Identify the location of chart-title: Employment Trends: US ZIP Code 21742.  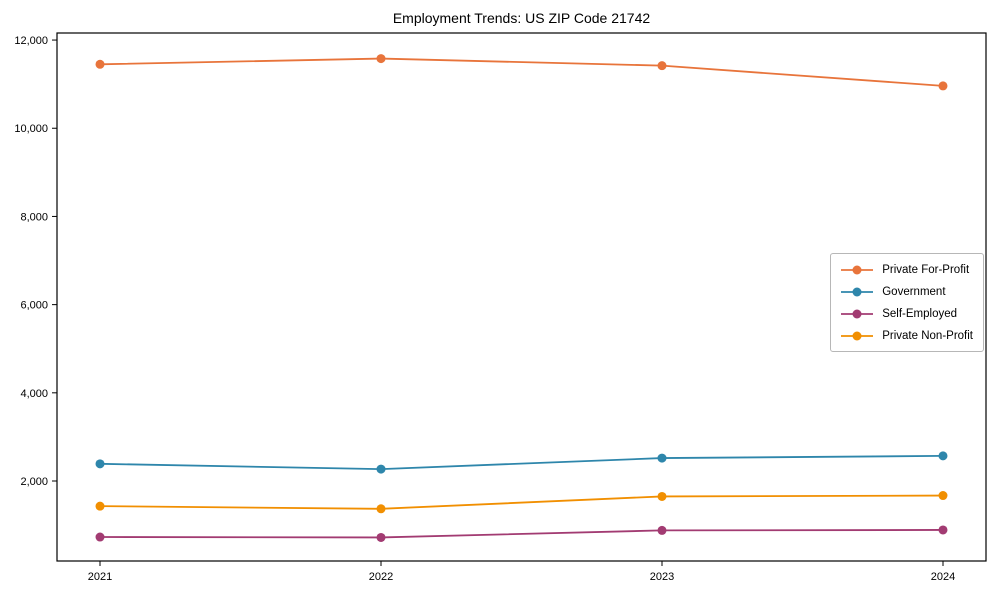
(521, 18).